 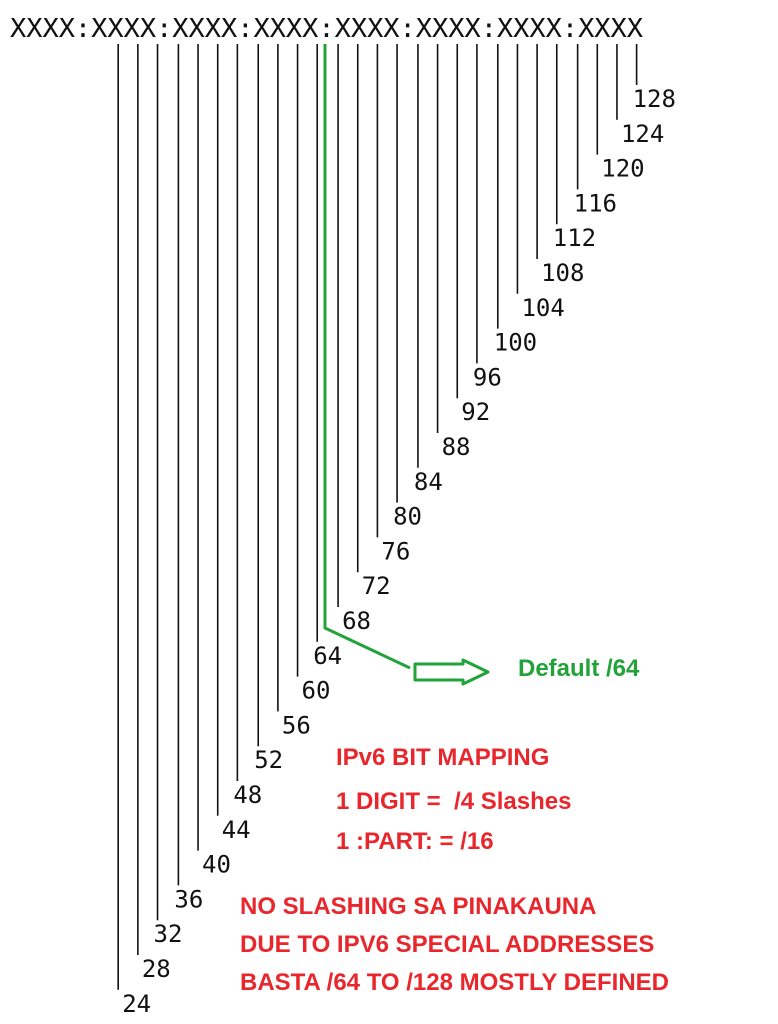 What do you see at coordinates (654, 99) in the screenshot?
I see `prefix-label-128: 128` at bounding box center [654, 99].